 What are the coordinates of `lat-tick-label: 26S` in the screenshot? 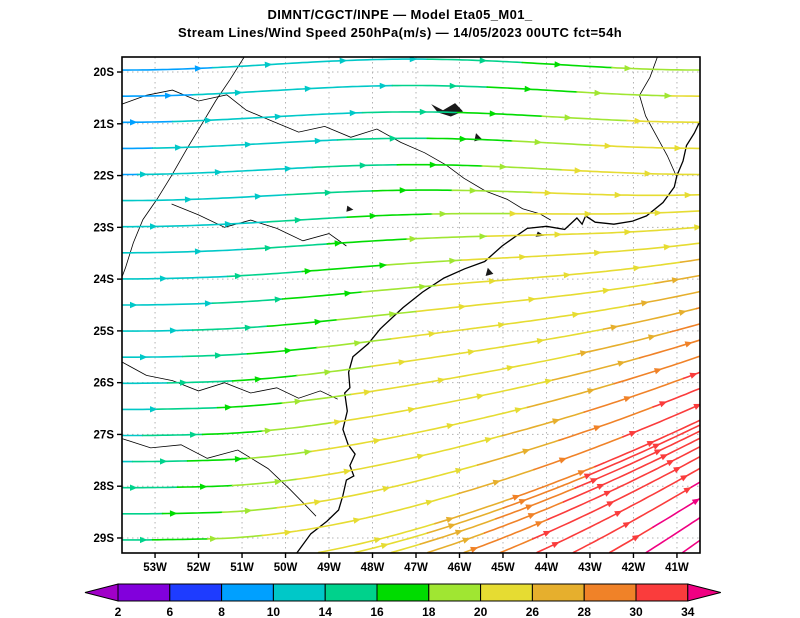 It's located at (104, 384).